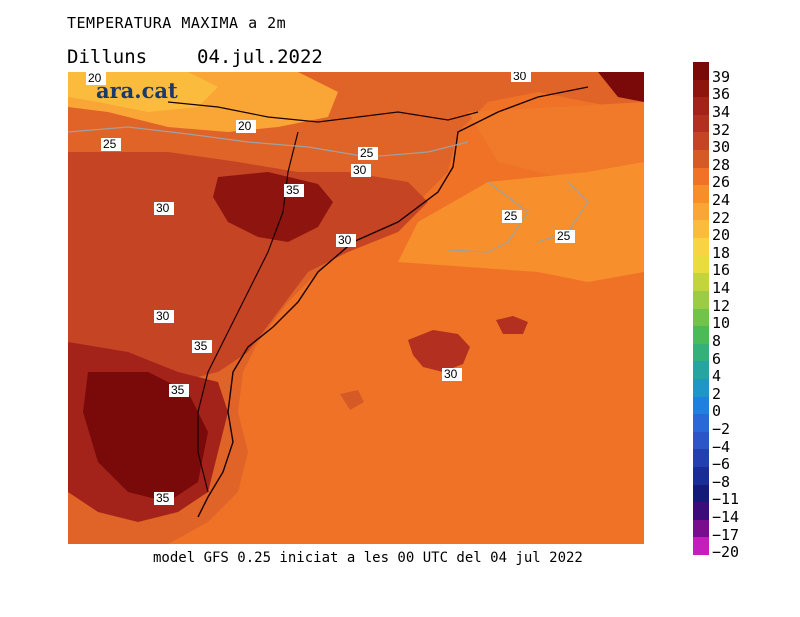  Describe the element at coordinates (352, 400) in the screenshot. I see `island-tiny` at that location.